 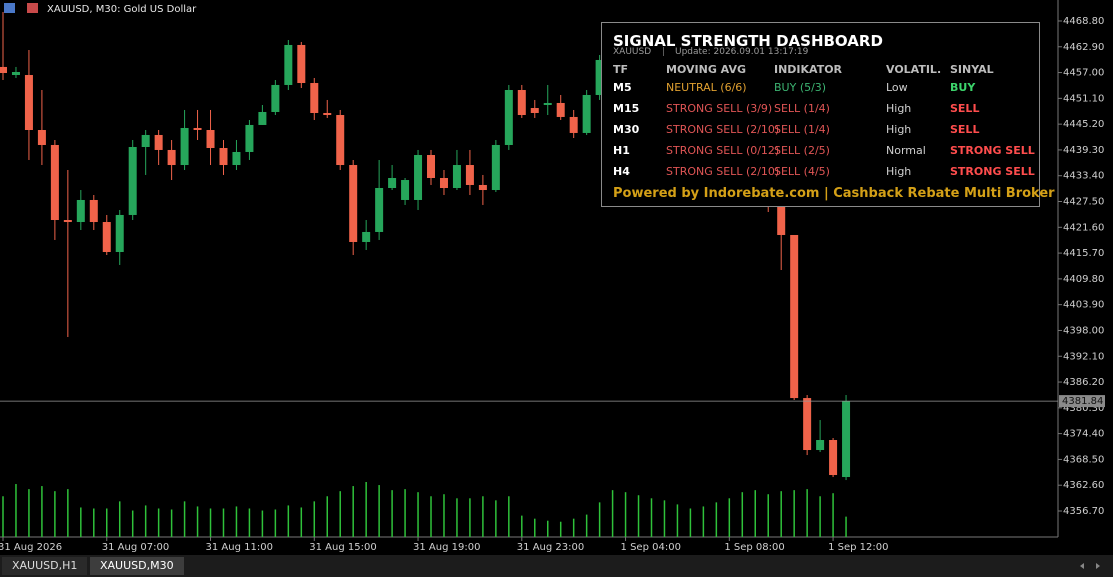 I want to click on chart-title: XAUUSD, M30: Gold US Dollar, so click(x=122, y=9).